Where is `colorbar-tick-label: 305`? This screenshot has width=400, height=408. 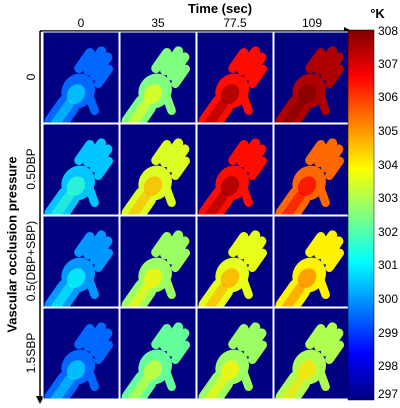 colorbar-tick-label: 305 is located at coordinates (388, 130).